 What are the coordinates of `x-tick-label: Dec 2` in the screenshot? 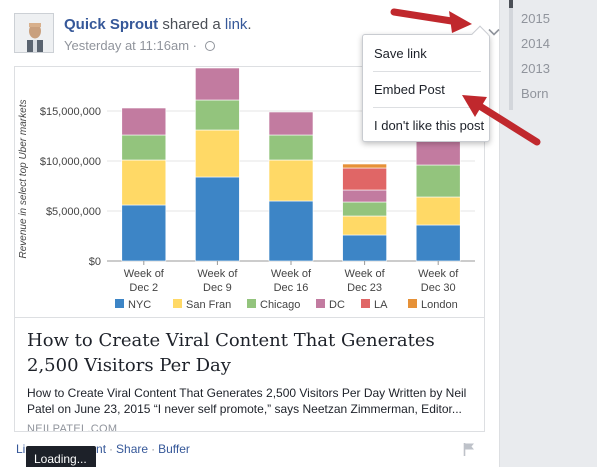 It's located at (143, 288).